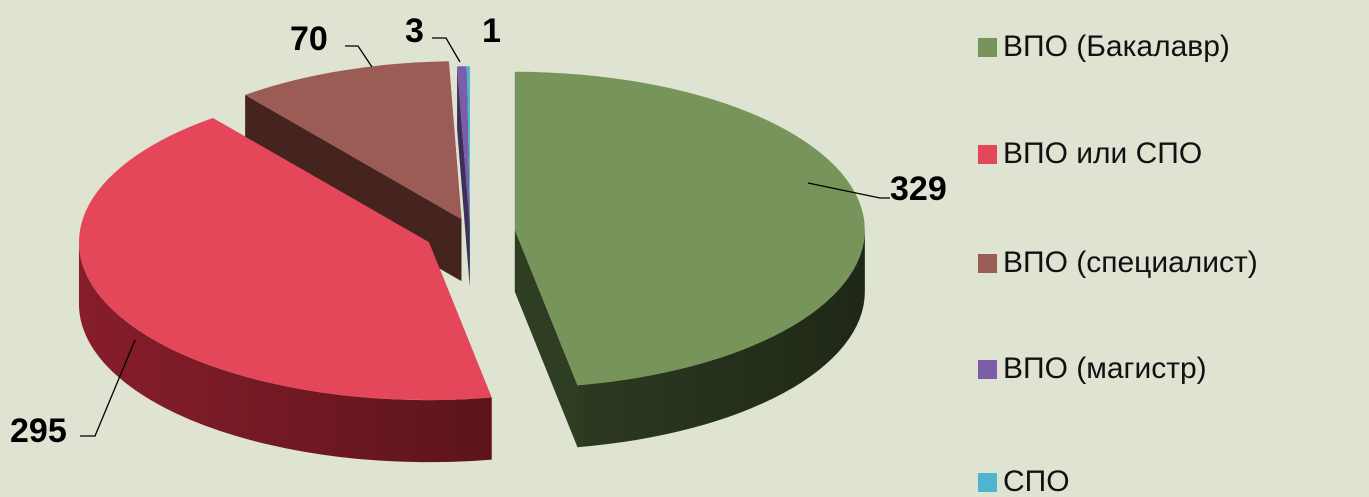 Image resolution: width=1369 pixels, height=497 pixels. I want to click on legend-item: ВПО (Бакалавр), so click(1104, 47).